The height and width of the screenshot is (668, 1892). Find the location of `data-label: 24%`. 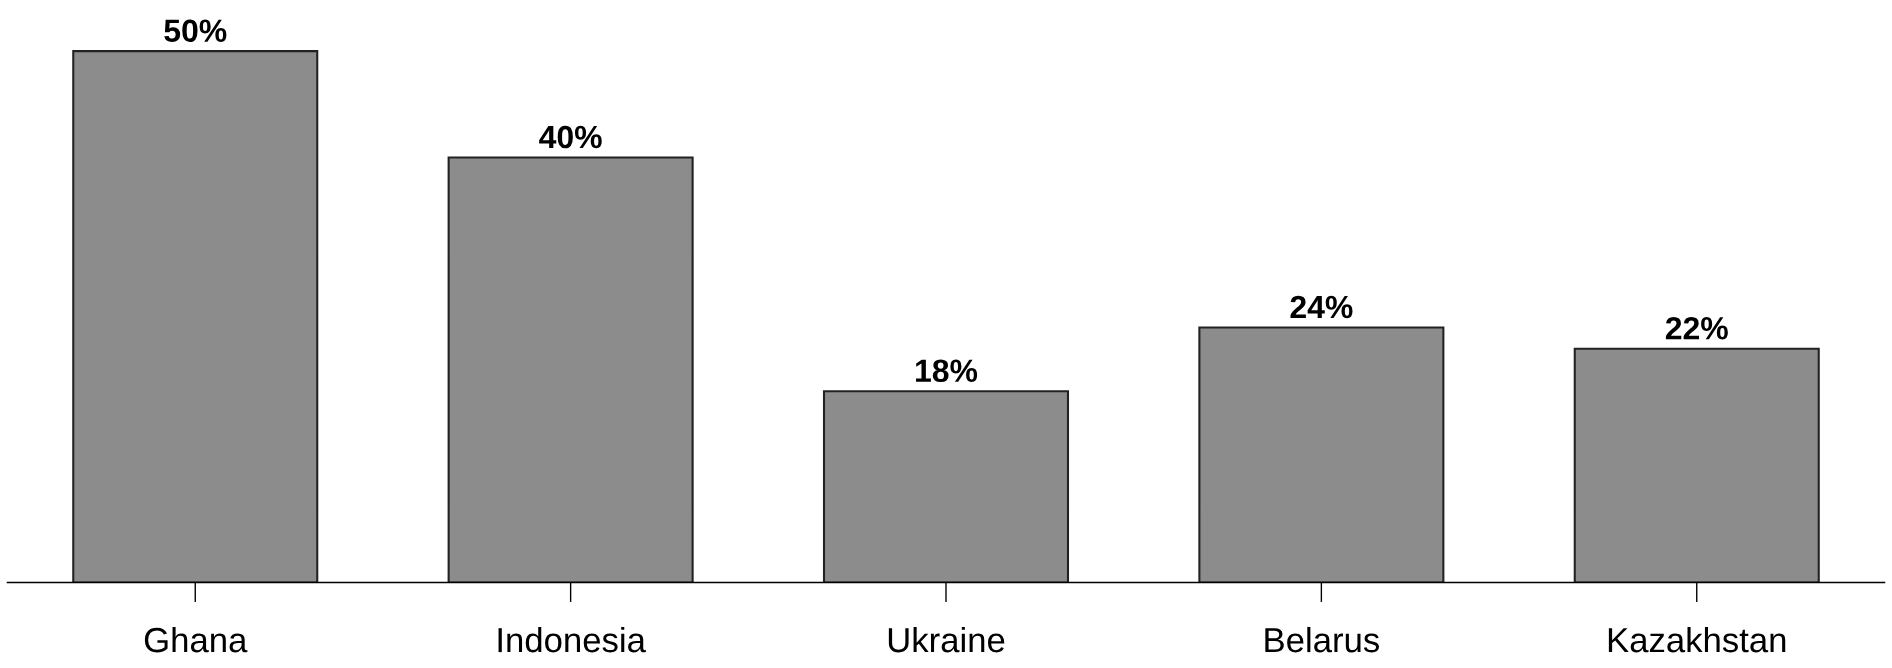

data-label: 24% is located at coordinates (1321, 307).